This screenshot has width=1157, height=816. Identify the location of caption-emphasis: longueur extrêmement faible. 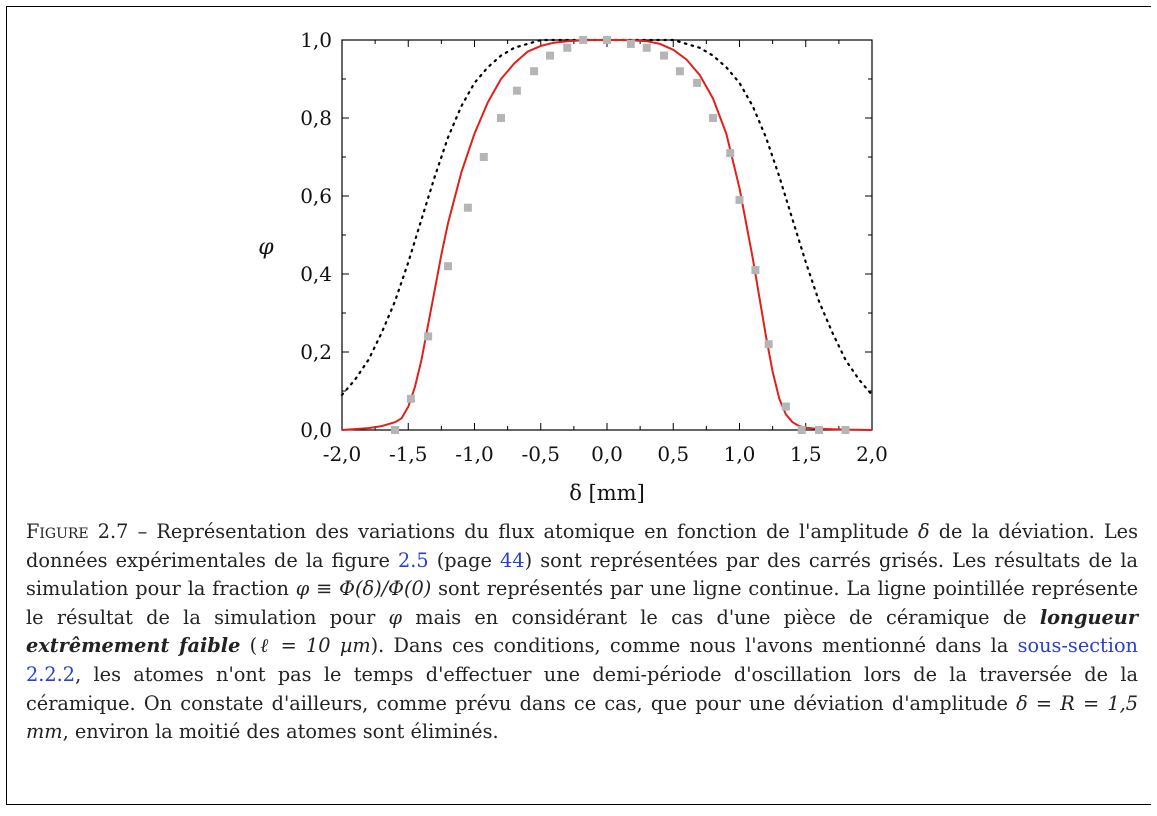
(582, 631).